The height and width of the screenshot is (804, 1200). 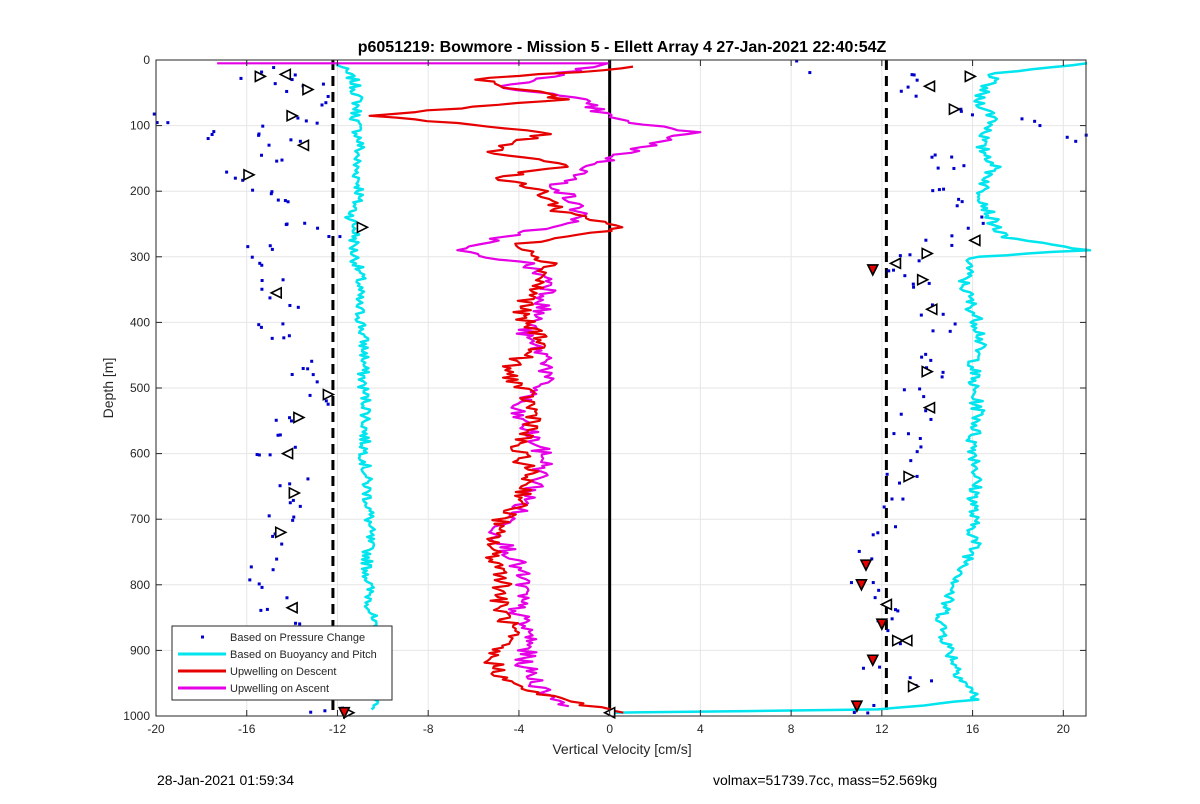 I want to click on buoyancy-pitch-descent-line, so click(x=357, y=386).